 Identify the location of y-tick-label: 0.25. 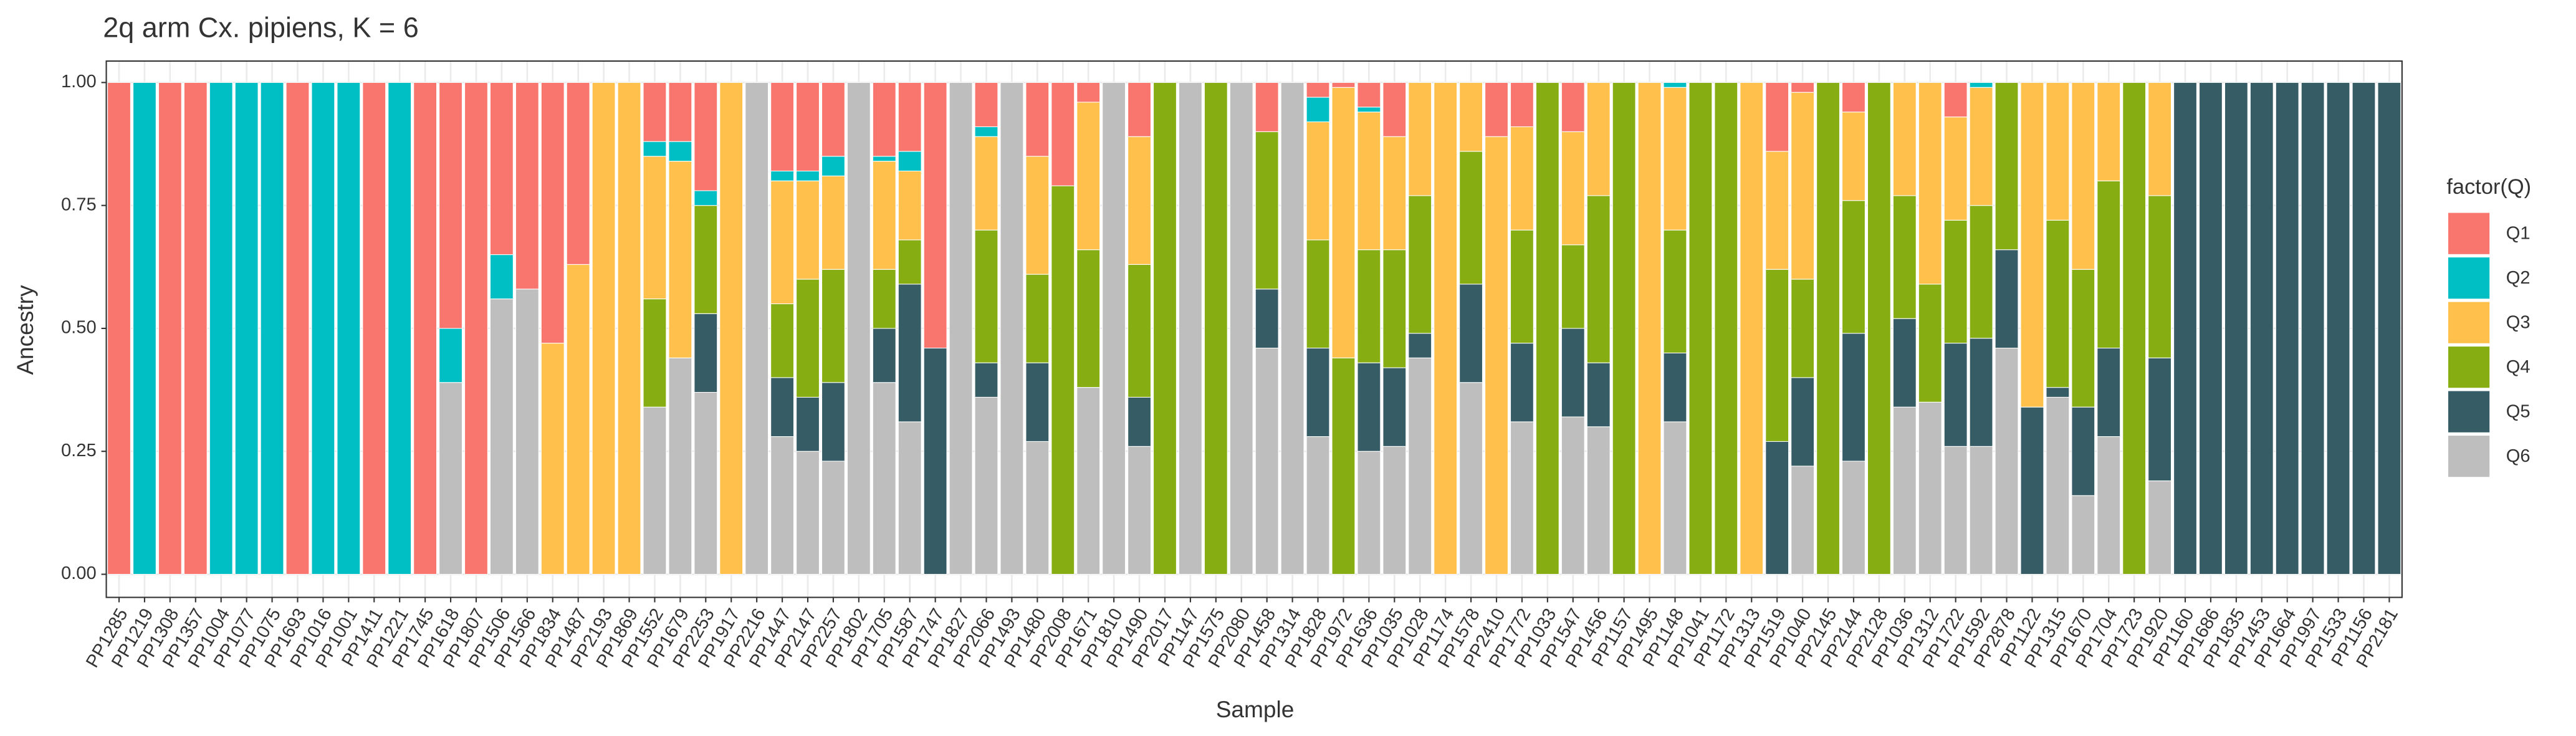
(79, 451).